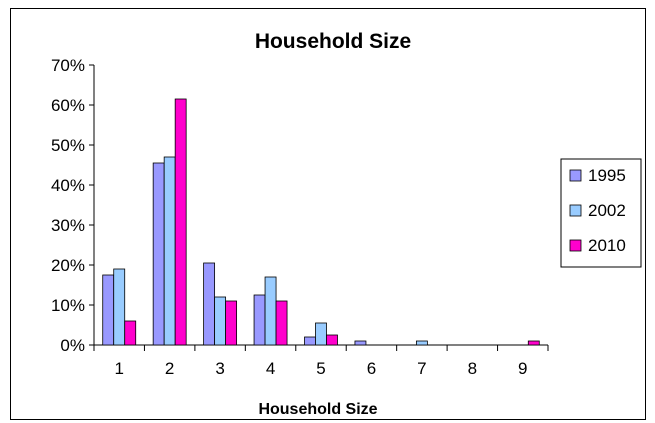 The image size is (655, 423). I want to click on y-tick-label: 70%, so click(68, 65).